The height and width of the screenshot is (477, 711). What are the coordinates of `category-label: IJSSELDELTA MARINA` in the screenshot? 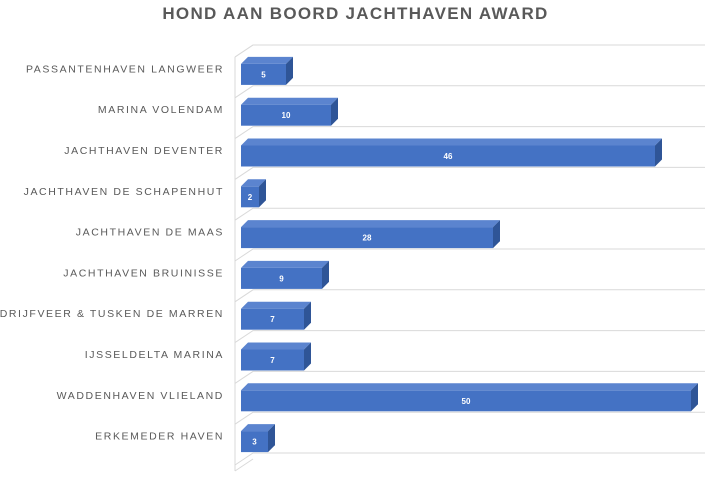 It's located at (154, 355).